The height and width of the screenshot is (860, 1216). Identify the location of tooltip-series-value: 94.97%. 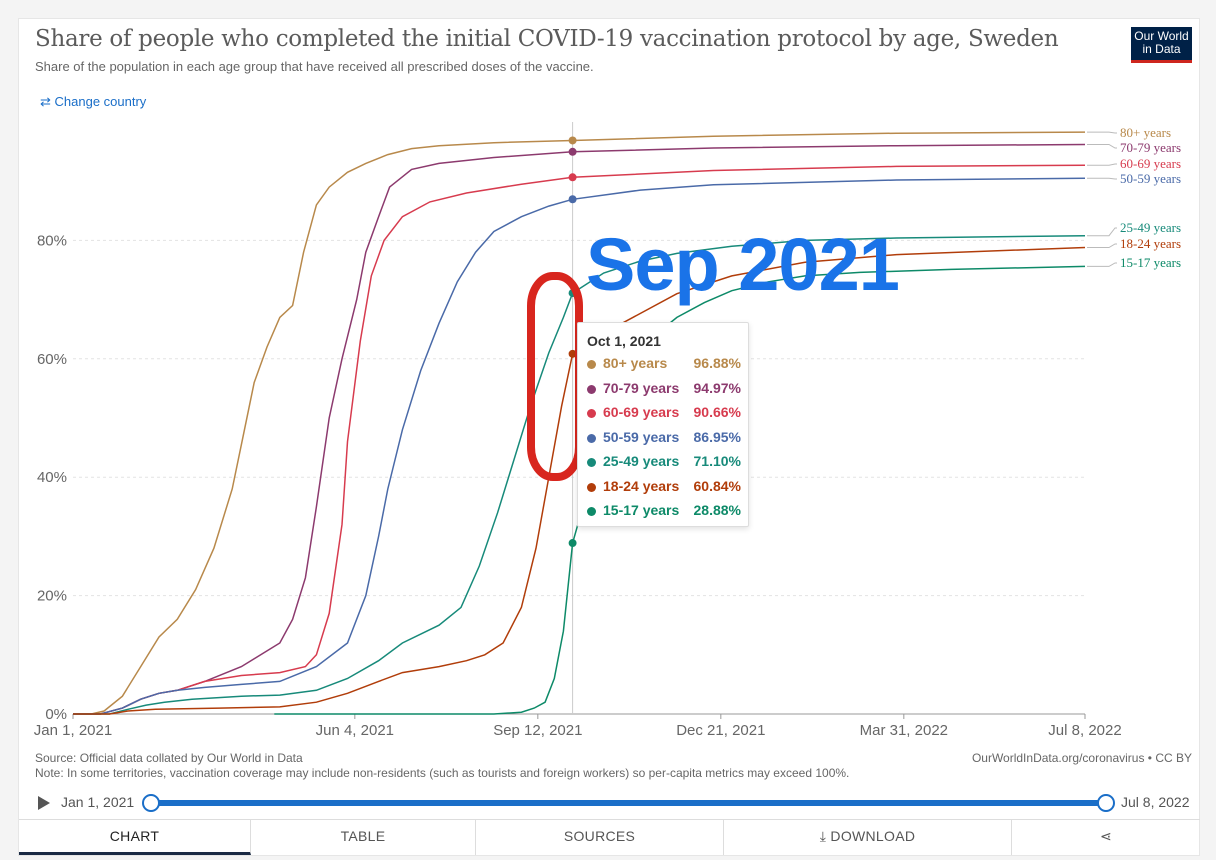
(717, 387).